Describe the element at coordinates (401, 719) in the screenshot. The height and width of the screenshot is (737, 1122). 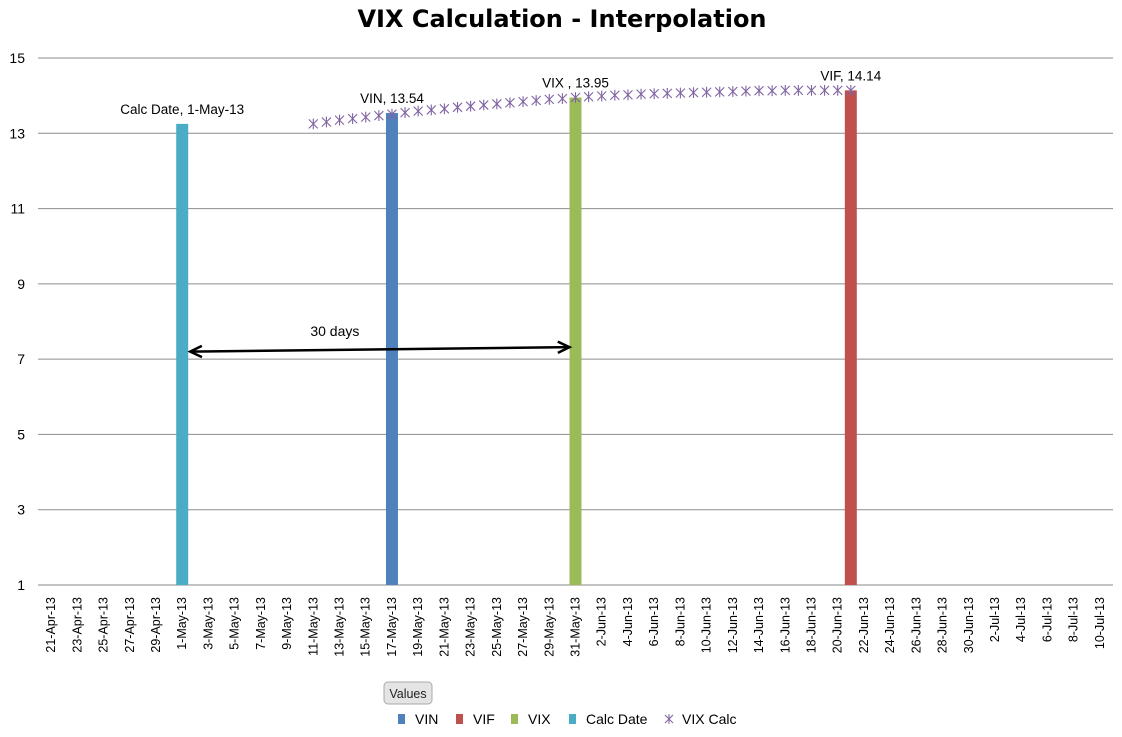
I see `legend-swatch-vin` at that location.